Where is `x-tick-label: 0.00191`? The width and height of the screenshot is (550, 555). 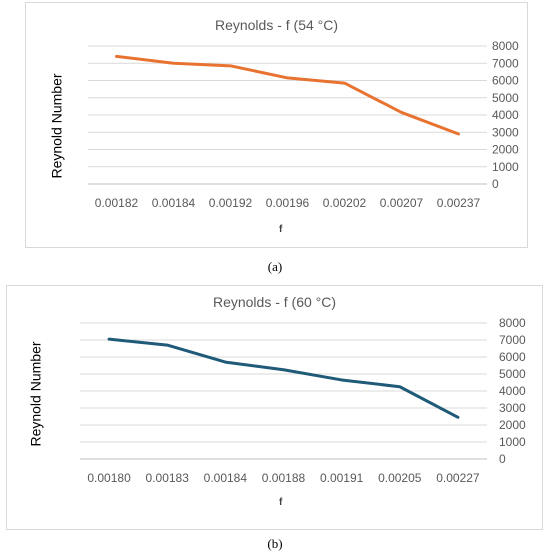 x-tick-label: 0.00191 is located at coordinates (342, 478).